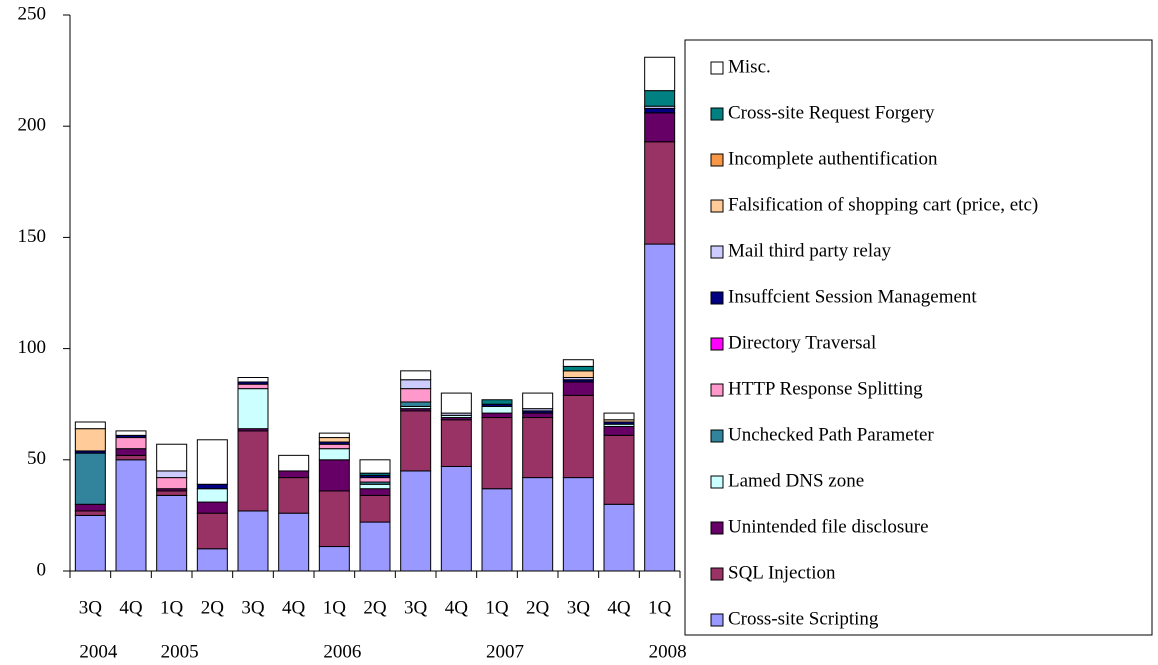 The height and width of the screenshot is (665, 1158). What do you see at coordinates (803, 618) in the screenshot?
I see `legend-label: Cross-site Scripting` at bounding box center [803, 618].